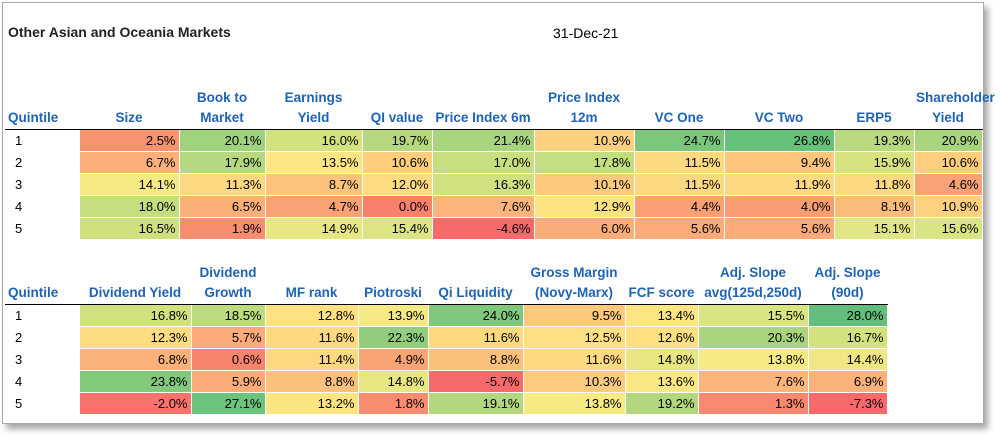 The width and height of the screenshot is (1000, 438). I want to click on cell-adj-slope-90d: -7.3%, so click(847, 403).